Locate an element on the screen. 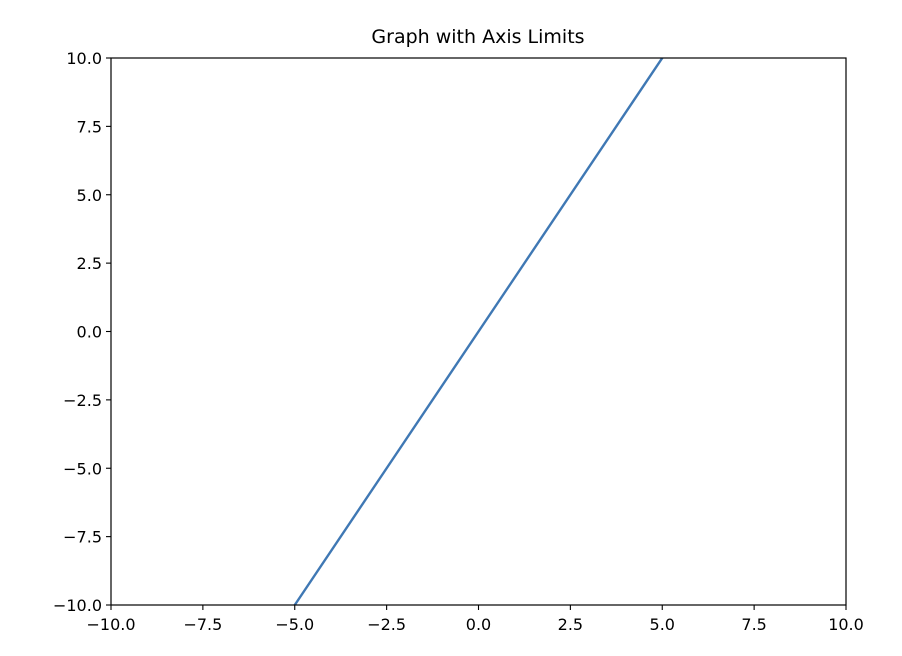 This screenshot has height=656, width=902. y-tick-label: 10.0 is located at coordinates (84, 58).